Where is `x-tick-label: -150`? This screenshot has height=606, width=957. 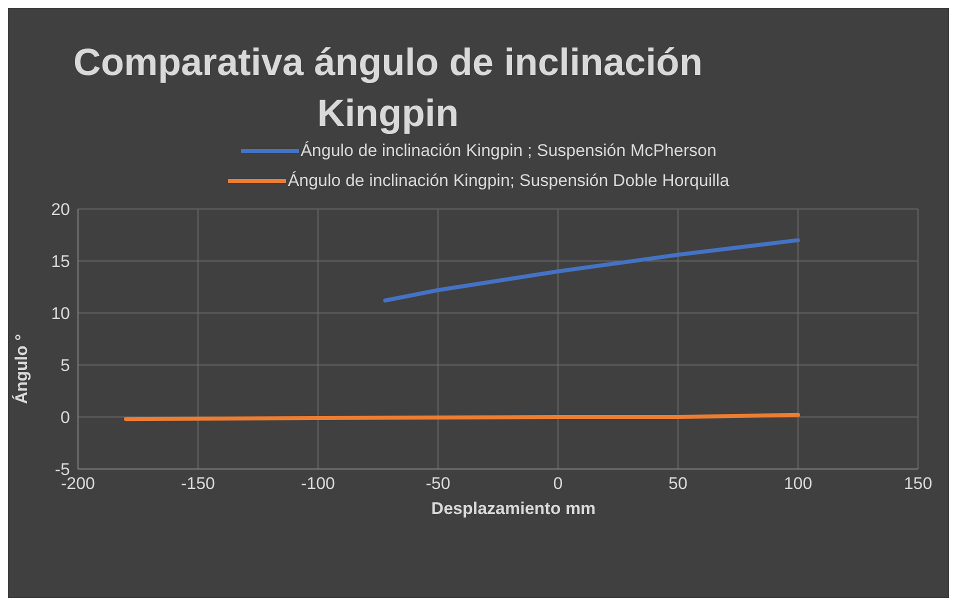 x-tick-label: -150 is located at coordinates (198, 483).